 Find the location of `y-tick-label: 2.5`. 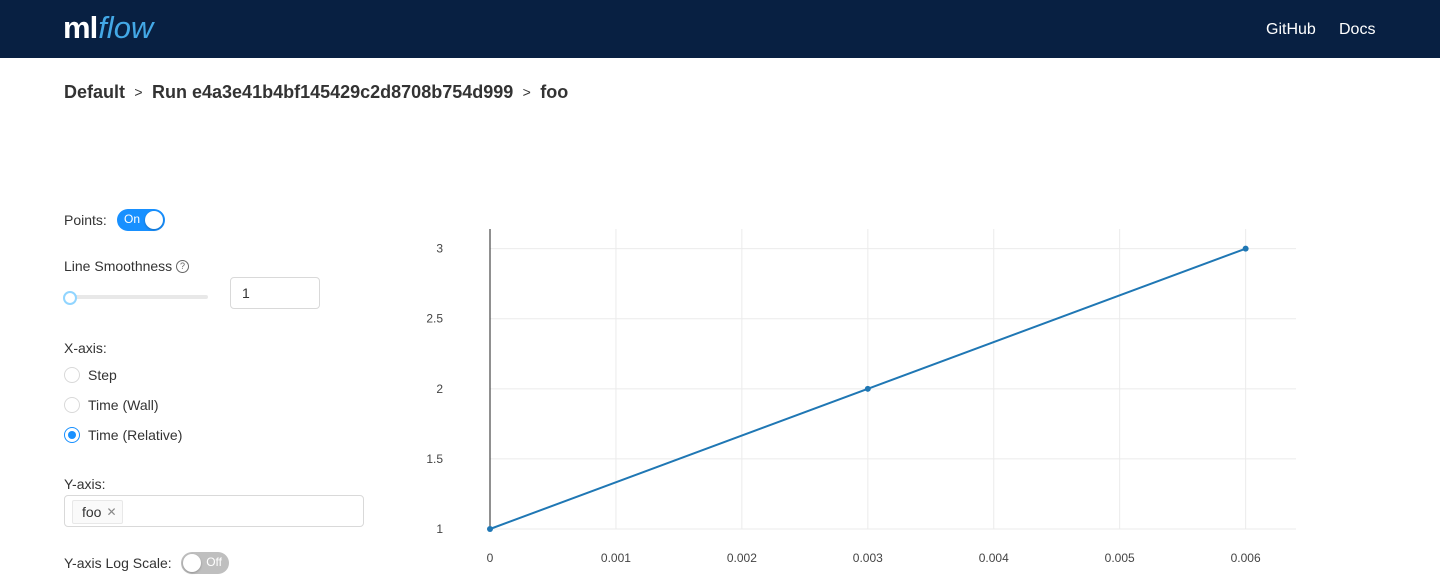

y-tick-label: 2.5 is located at coordinates (434, 319).